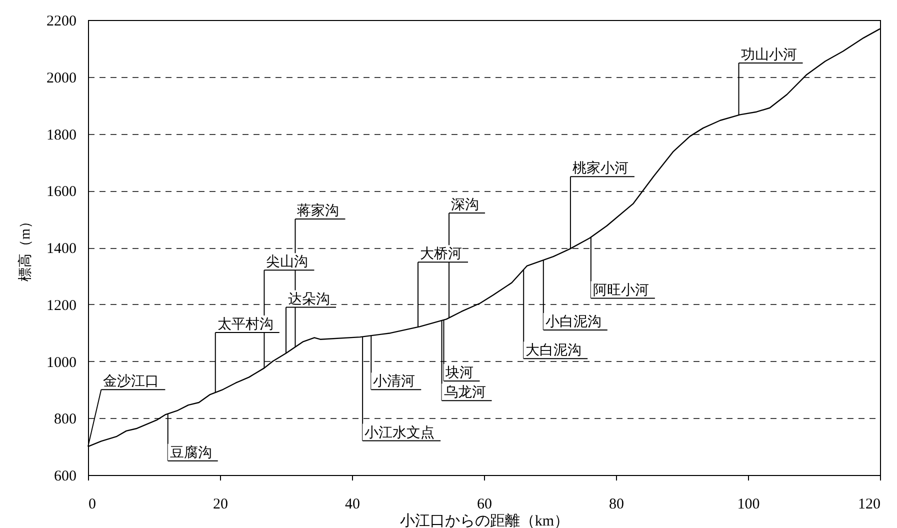  I want to click on x-tick-label: 80, so click(616, 504).